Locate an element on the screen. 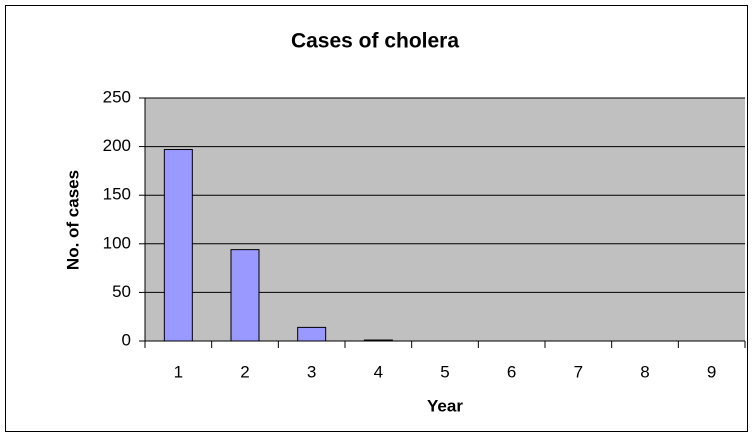  x-tick-label: 3 is located at coordinates (311, 371).